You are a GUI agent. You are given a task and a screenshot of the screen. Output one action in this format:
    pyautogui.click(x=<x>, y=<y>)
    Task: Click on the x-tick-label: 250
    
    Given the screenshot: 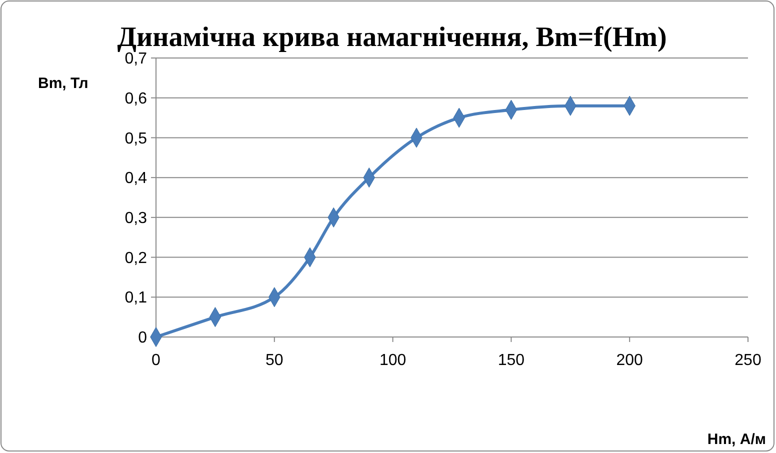 What is the action you would take?
    pyautogui.click(x=748, y=360)
    